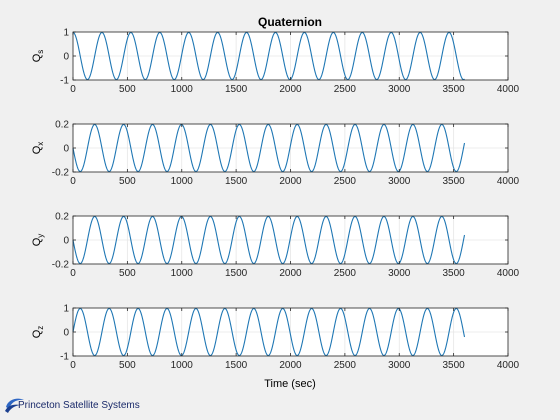 The image size is (560, 420). Describe the element at coordinates (290, 22) in the screenshot. I see `figure-title: Quaternion` at that location.